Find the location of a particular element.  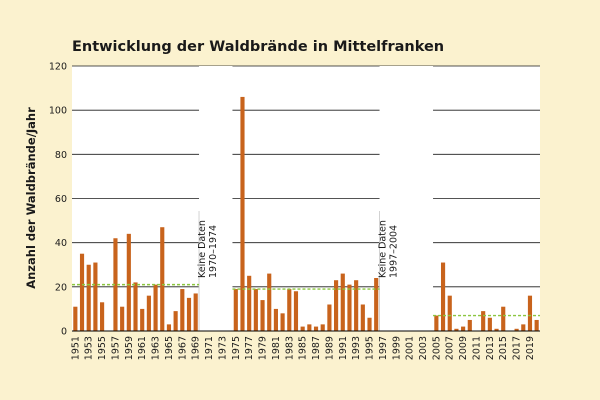

no-data-gap: Keine Daten 1997–2004 is located at coordinates (406, 198).